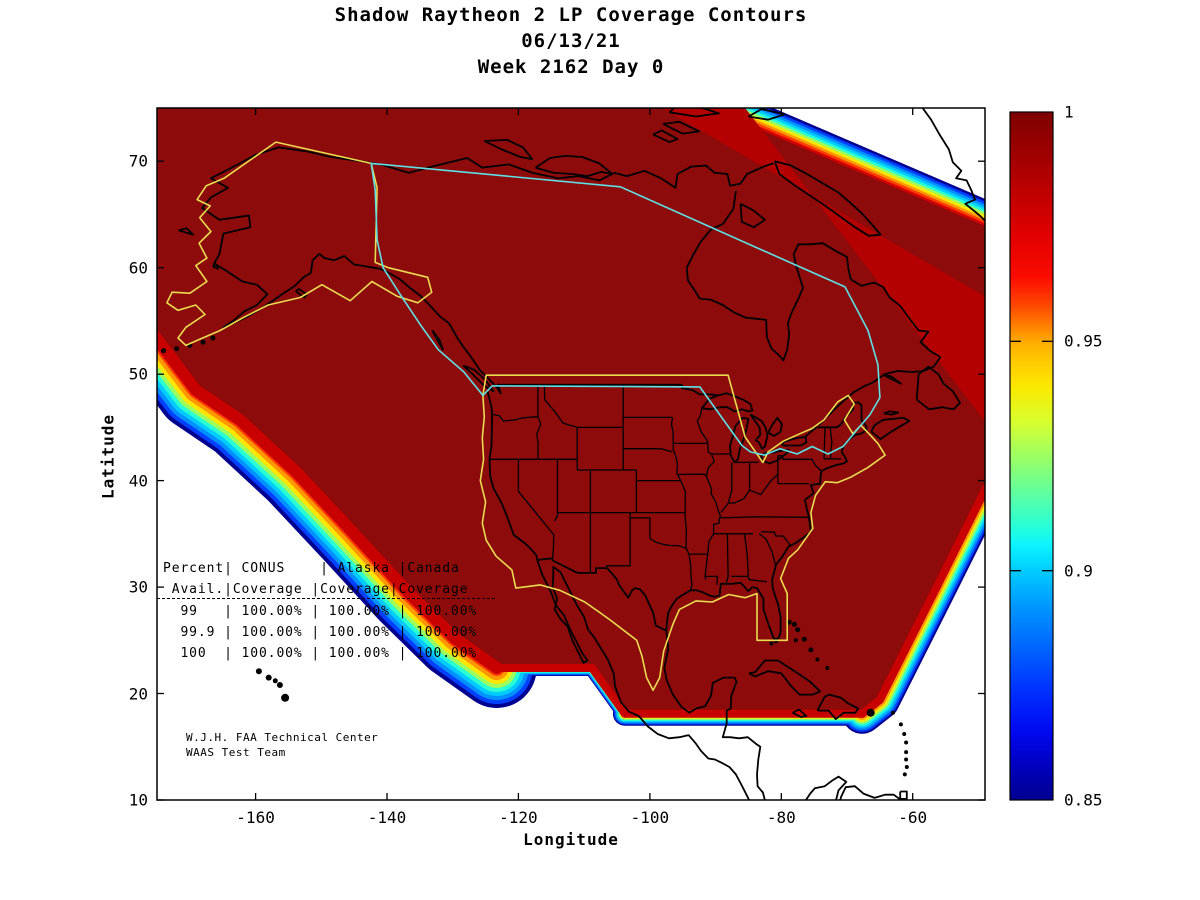  Describe the element at coordinates (320, 611) in the screenshot. I see `availability-row-99: 99 | 100.00% | 100.00% | 100.00%` at that location.